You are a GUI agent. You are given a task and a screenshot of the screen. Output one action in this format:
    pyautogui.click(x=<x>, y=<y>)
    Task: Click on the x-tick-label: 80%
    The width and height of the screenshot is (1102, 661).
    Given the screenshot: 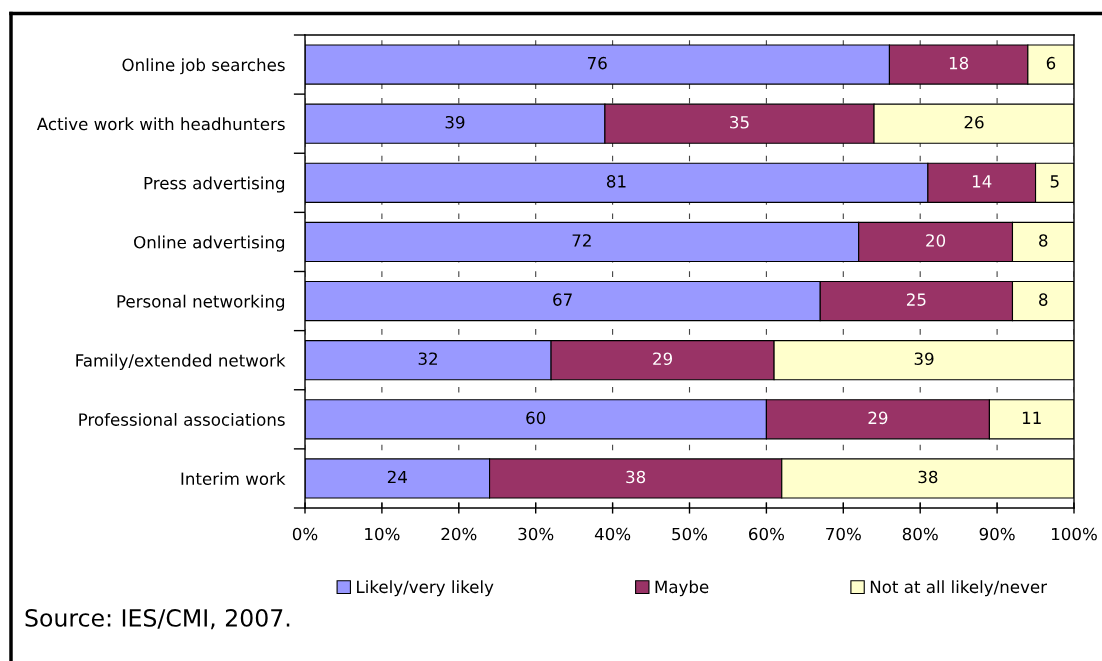 What is the action you would take?
    pyautogui.click(x=920, y=534)
    